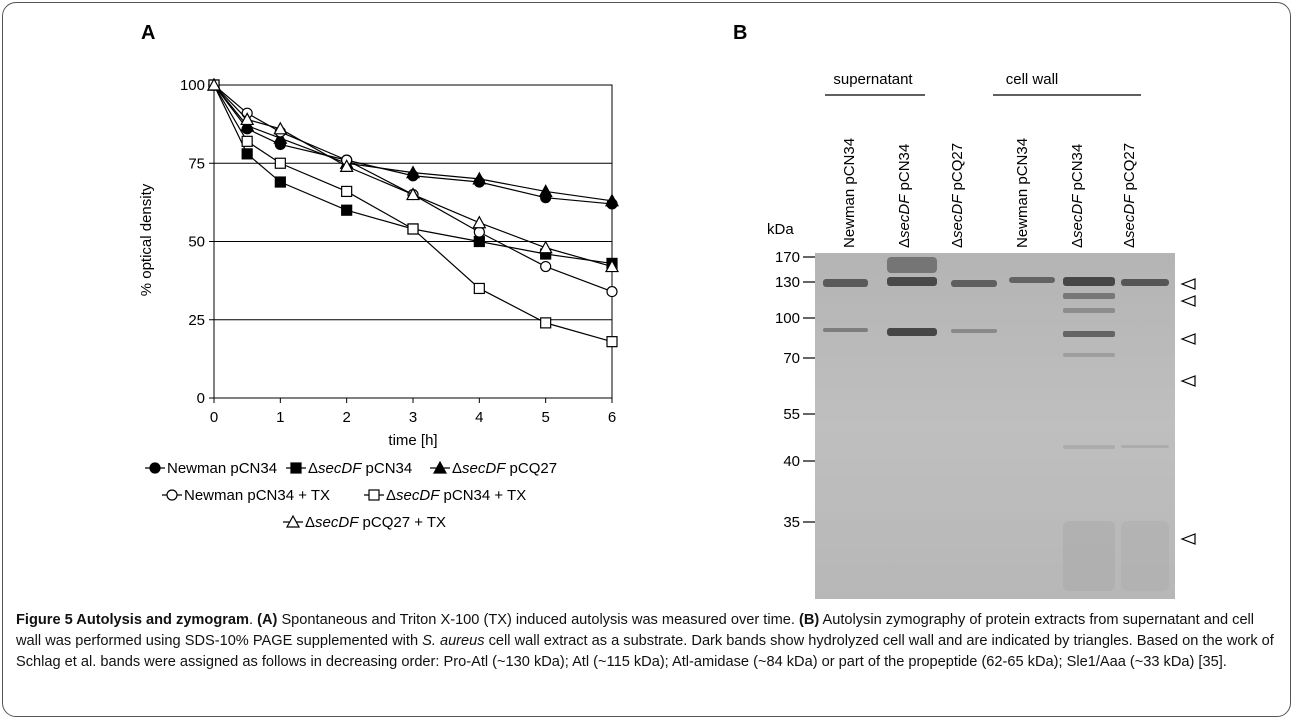 This screenshot has width=1295, height=721. Describe the element at coordinates (214, 417) in the screenshot. I see `x-tick-label: 0` at that location.